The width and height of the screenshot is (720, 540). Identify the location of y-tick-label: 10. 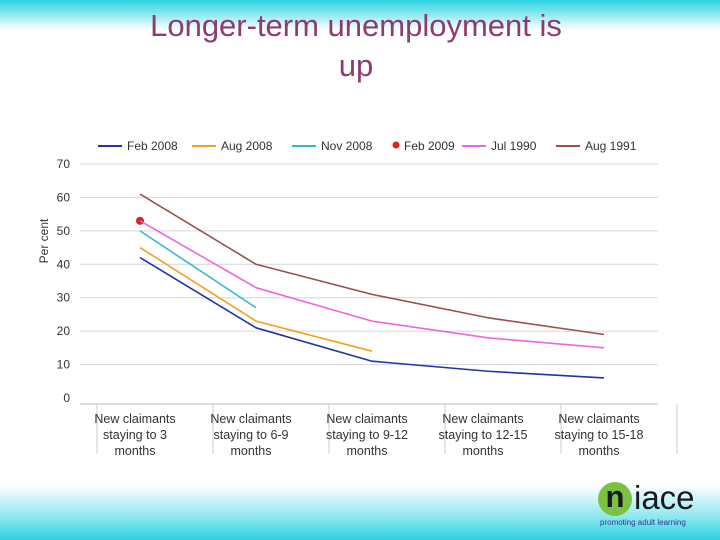
(64, 365).